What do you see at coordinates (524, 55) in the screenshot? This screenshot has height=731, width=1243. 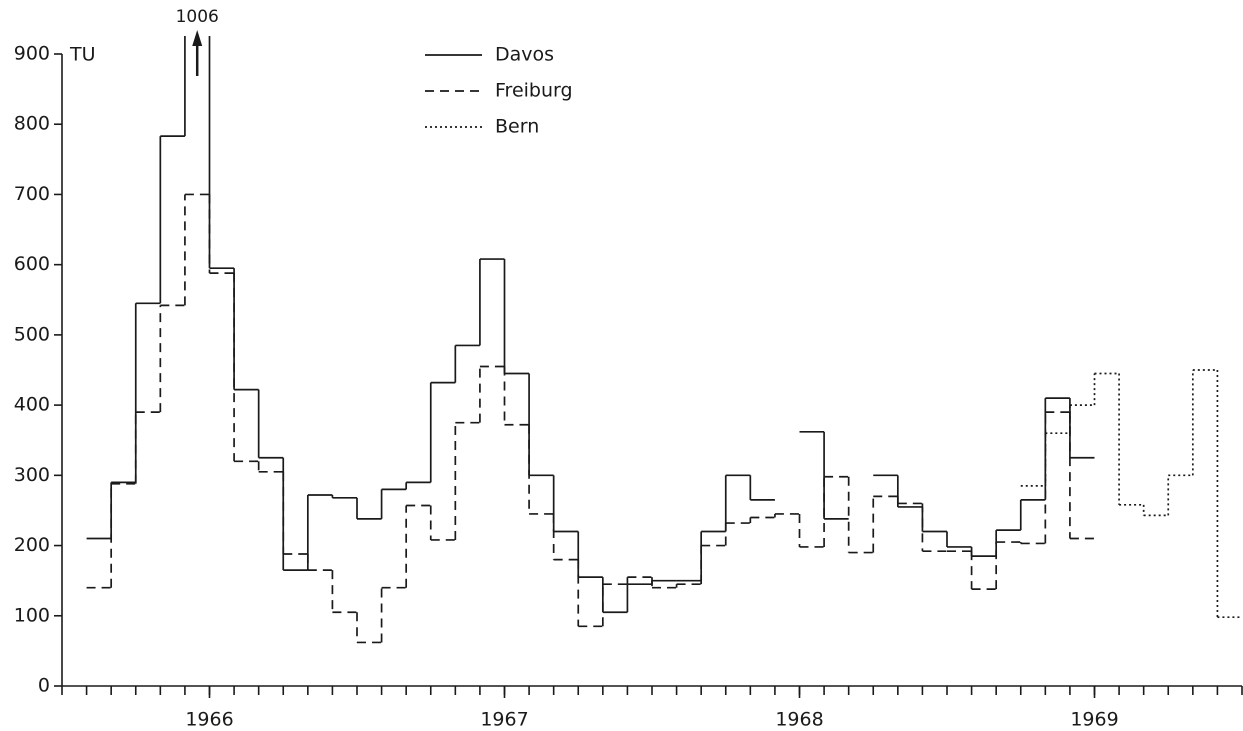 I see `legend-label: Davos` at bounding box center [524, 55].